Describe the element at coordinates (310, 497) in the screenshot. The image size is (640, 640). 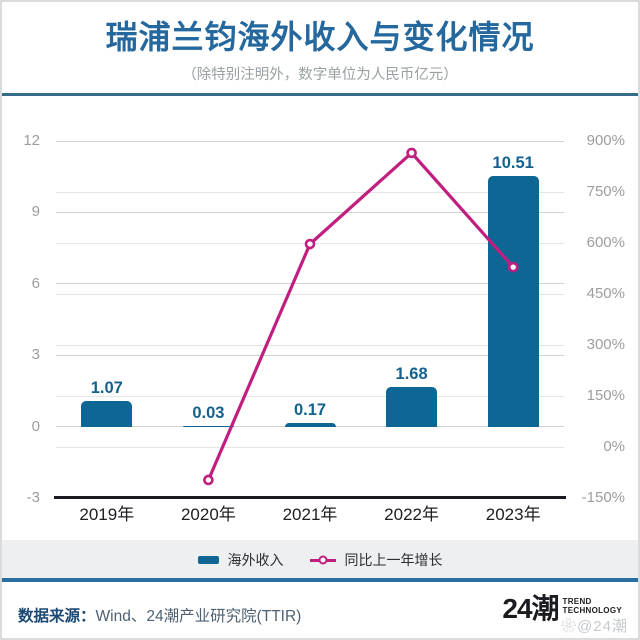
I see `x-axis-line` at that location.